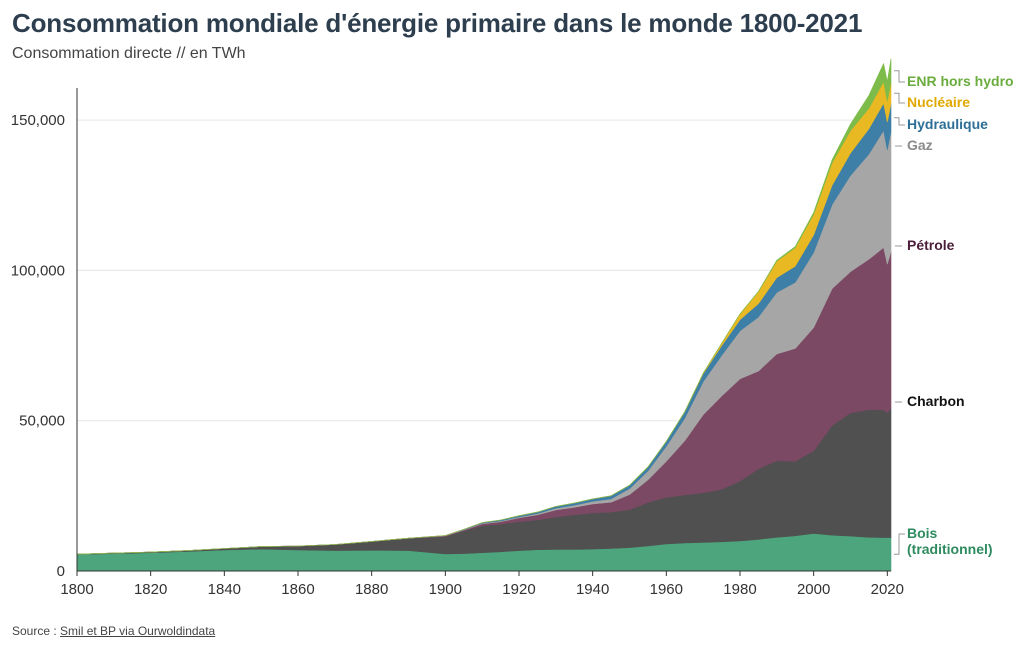 The height and width of the screenshot is (650, 1020). Describe the element at coordinates (947, 124) in the screenshot. I see `series-label: Hydraulique` at that location.